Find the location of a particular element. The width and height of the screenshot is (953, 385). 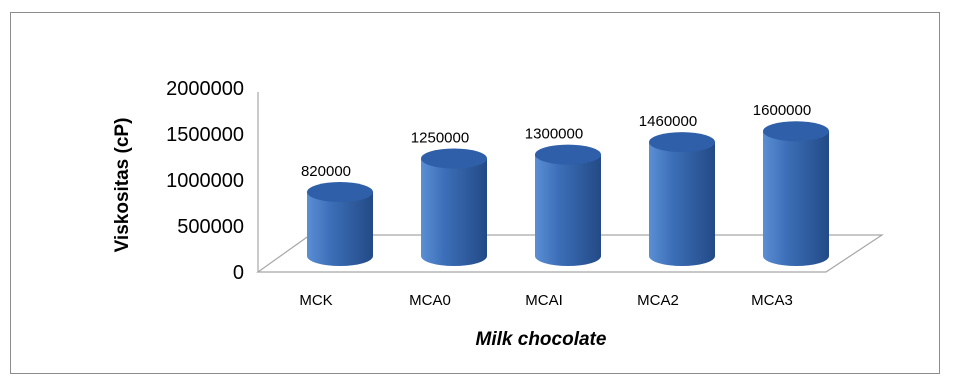

x-tick-label: MCAI is located at coordinates (544, 300).